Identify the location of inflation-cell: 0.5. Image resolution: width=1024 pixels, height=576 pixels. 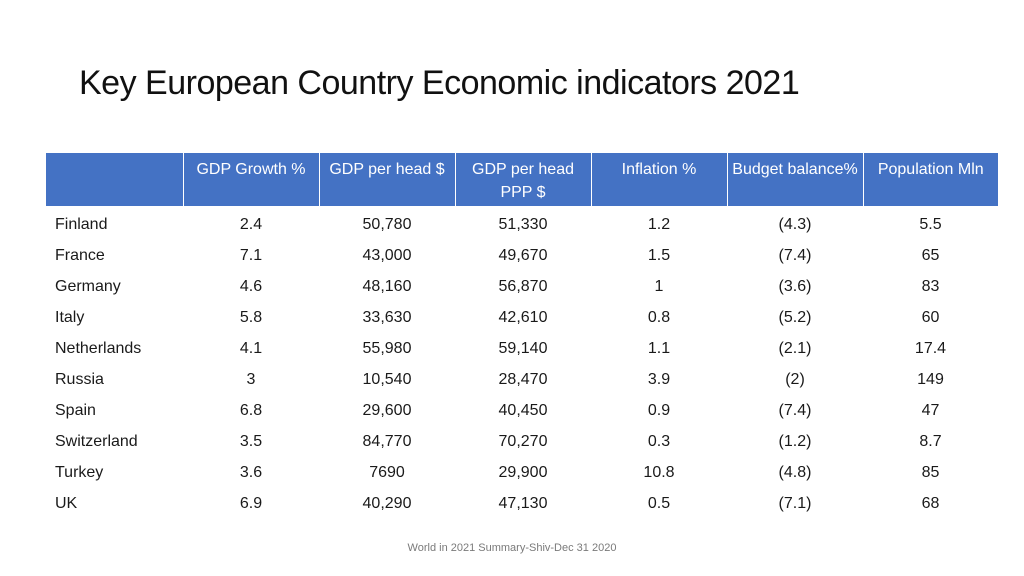
(659, 503).